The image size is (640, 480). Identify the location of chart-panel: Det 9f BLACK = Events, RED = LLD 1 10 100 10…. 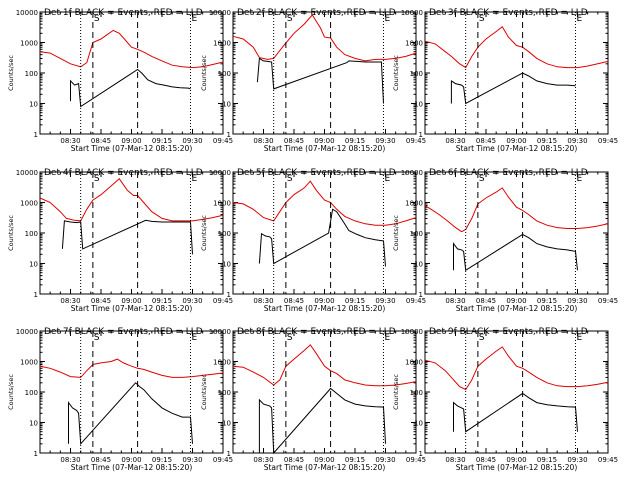
(505, 399).